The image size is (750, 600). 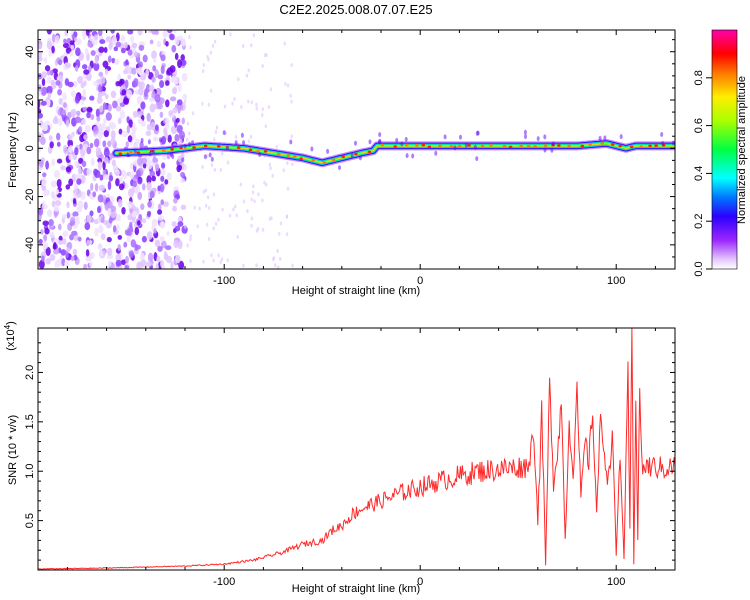 What do you see at coordinates (224, 281) in the screenshot?
I see `spectrogram-xtick-label: -100` at bounding box center [224, 281].